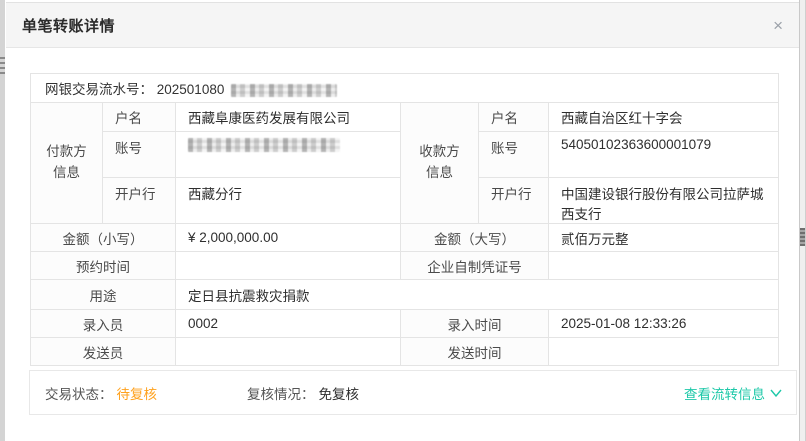 The width and height of the screenshot is (806, 441). What do you see at coordinates (288, 323) in the screenshot?
I see `entry-clerk-value: 0002` at bounding box center [288, 323].